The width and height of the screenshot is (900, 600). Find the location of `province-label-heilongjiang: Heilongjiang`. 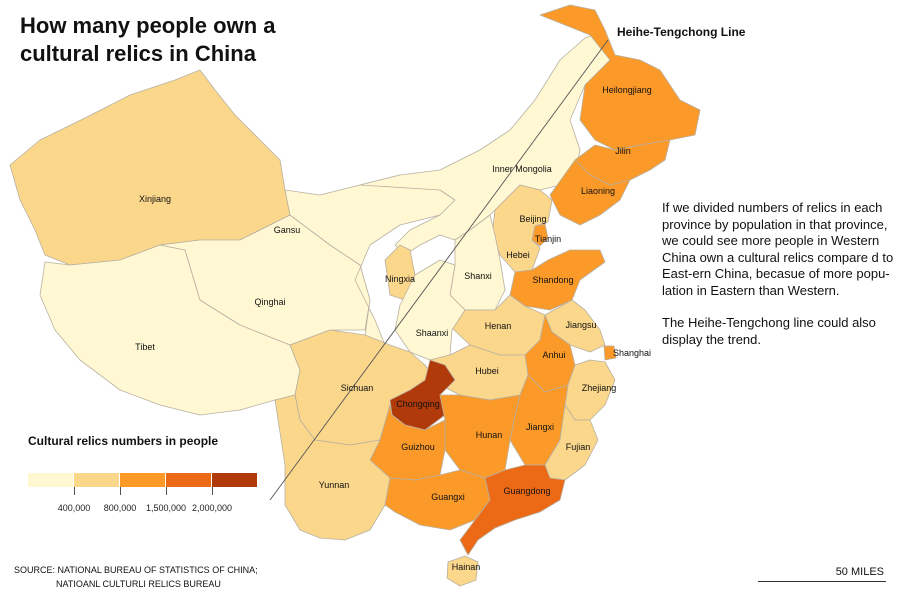

province-label-heilongjiang: Heilongjiang is located at coordinates (627, 90).